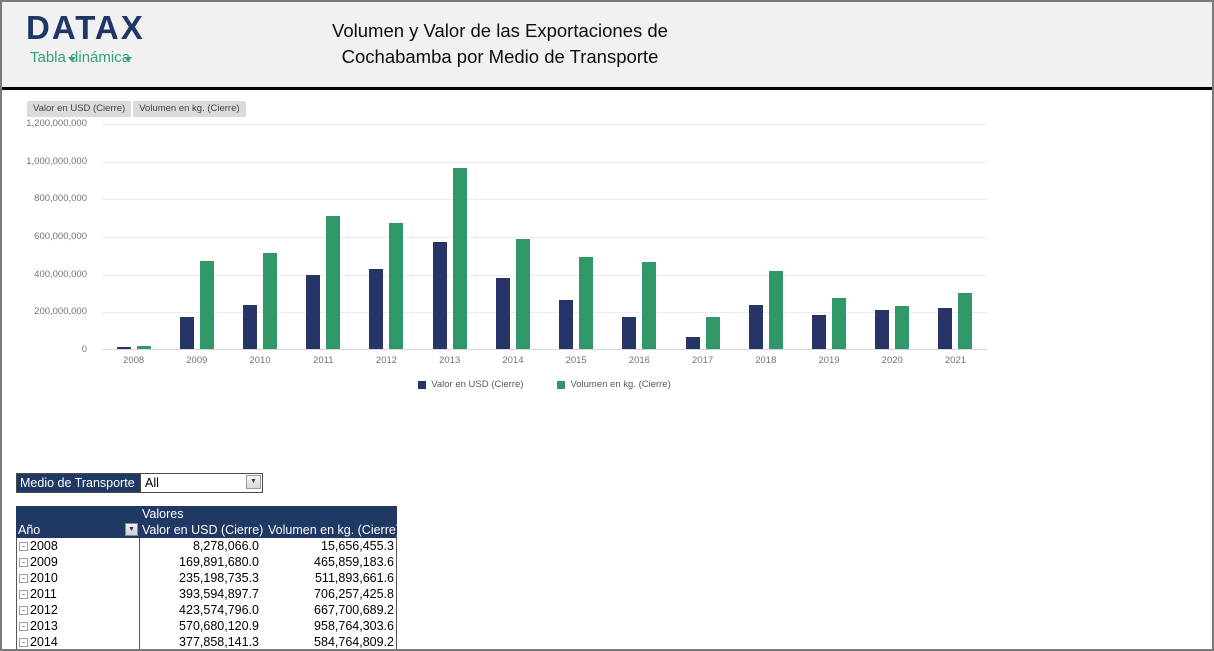 The width and height of the screenshot is (1214, 651). I want to click on x-tick-label-2018: 2018, so click(766, 360).